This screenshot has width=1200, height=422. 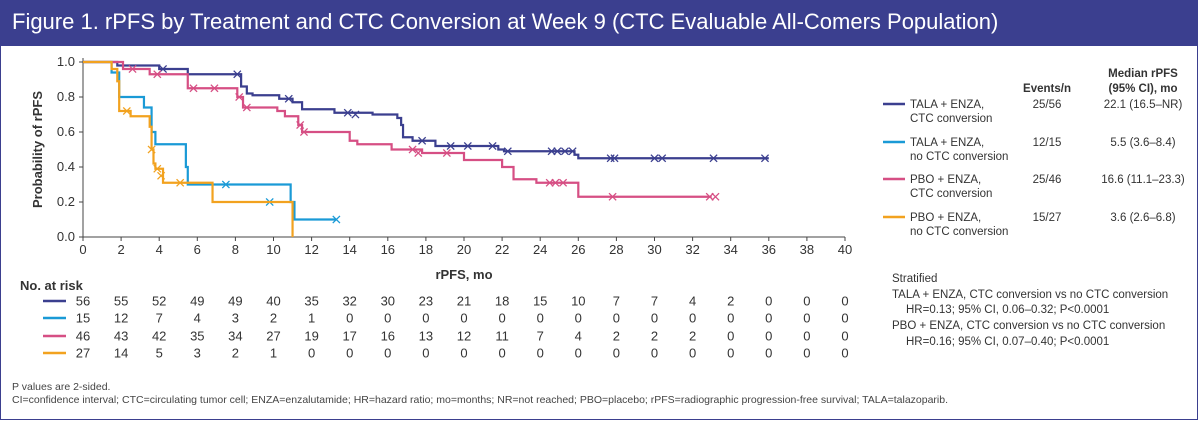 What do you see at coordinates (1143, 105) in the screenshot?
I see `legend-median-series-1: 22.1 (16.5–NR)` at bounding box center [1143, 105].